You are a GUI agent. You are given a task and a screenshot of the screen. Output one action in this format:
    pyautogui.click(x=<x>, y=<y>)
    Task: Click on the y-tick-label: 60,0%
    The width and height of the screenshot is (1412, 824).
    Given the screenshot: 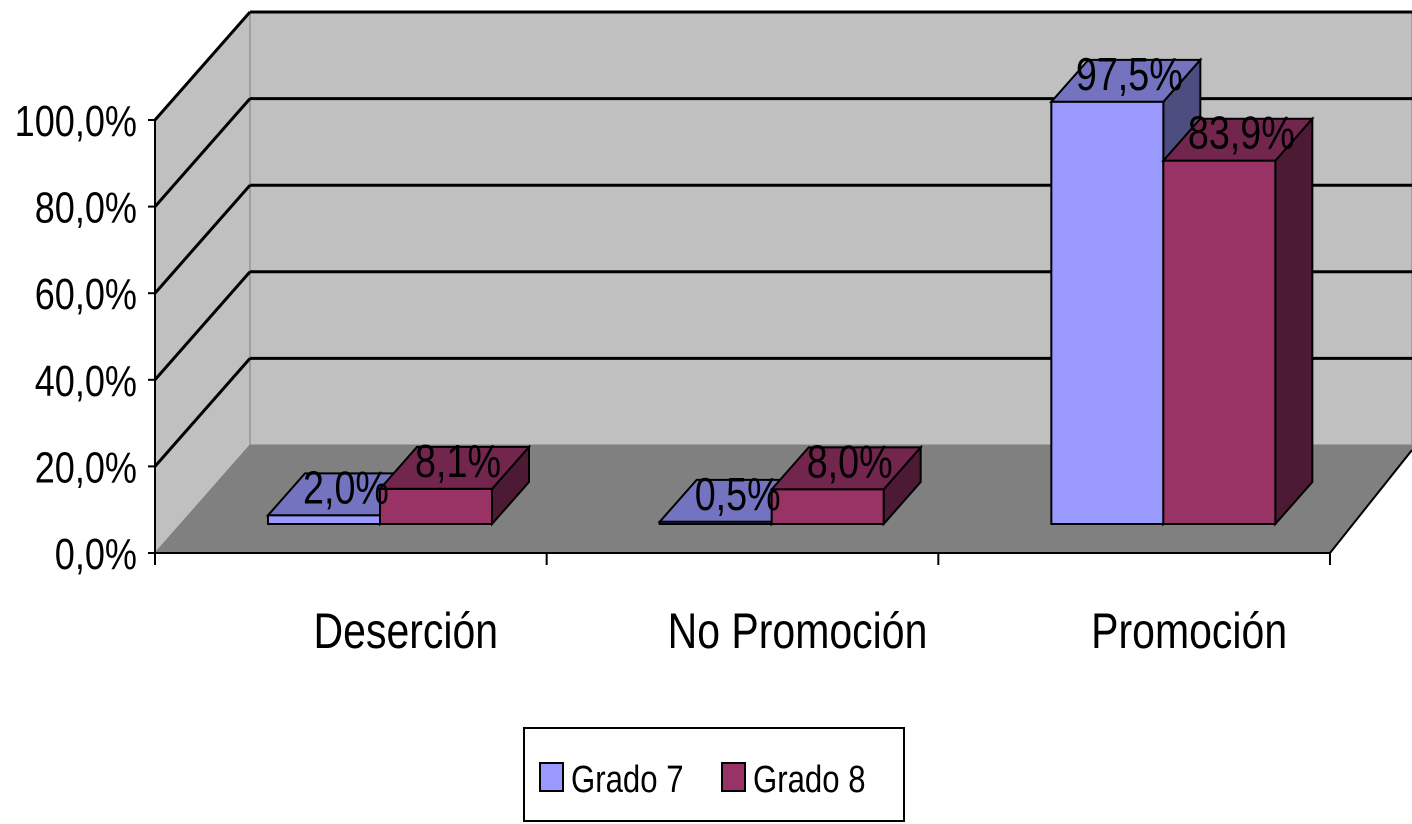 What is the action you would take?
    pyautogui.click(x=86, y=294)
    